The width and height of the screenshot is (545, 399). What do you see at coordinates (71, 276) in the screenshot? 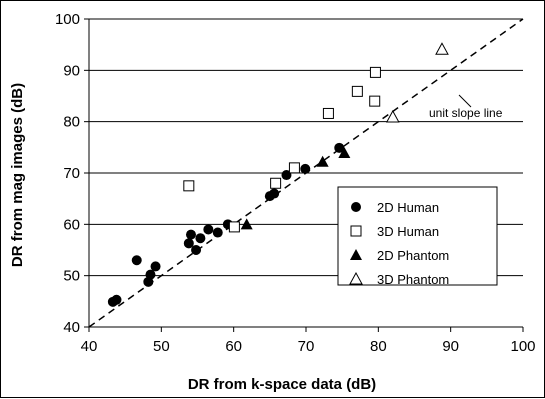
I see `y-tick-label: 50` at bounding box center [71, 276].